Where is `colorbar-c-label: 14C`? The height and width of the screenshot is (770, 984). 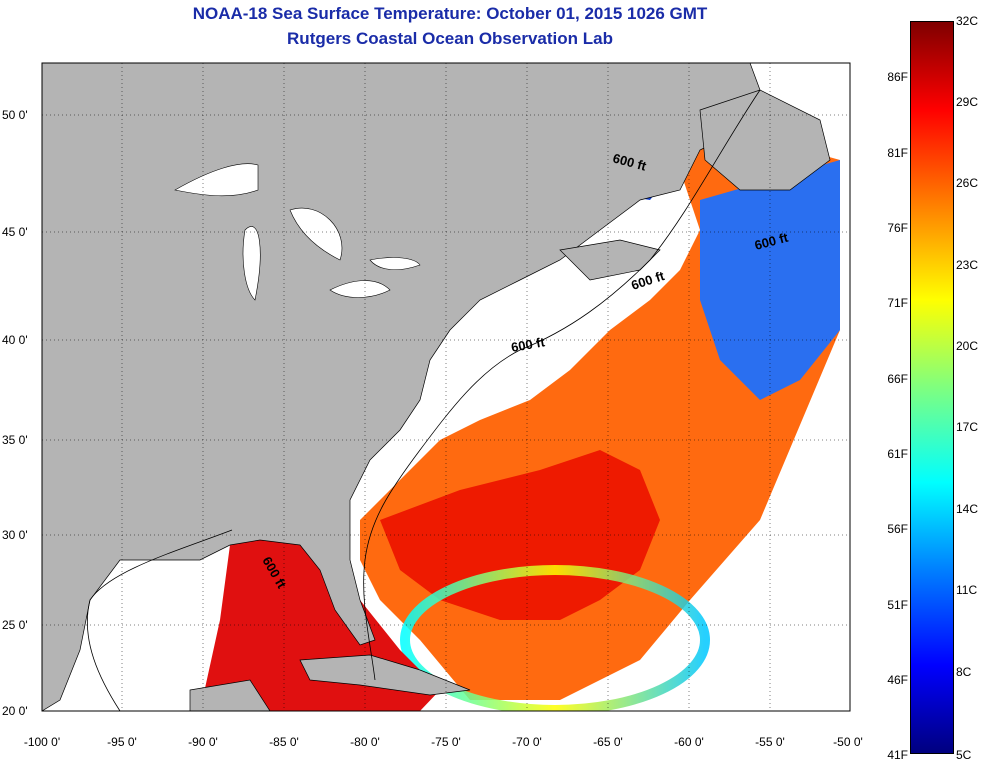 colorbar-c-label: 14C is located at coordinates (967, 509).